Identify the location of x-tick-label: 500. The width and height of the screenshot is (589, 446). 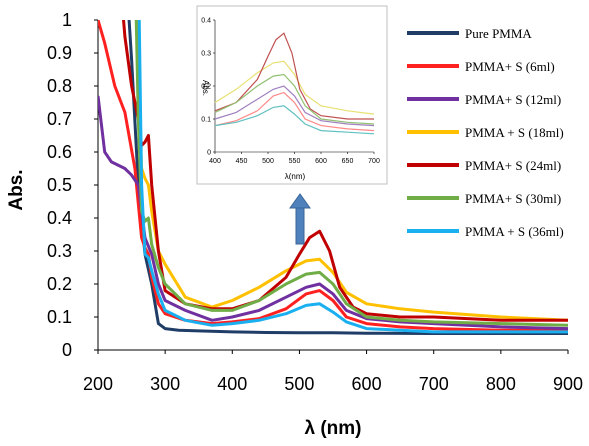
(299, 384).